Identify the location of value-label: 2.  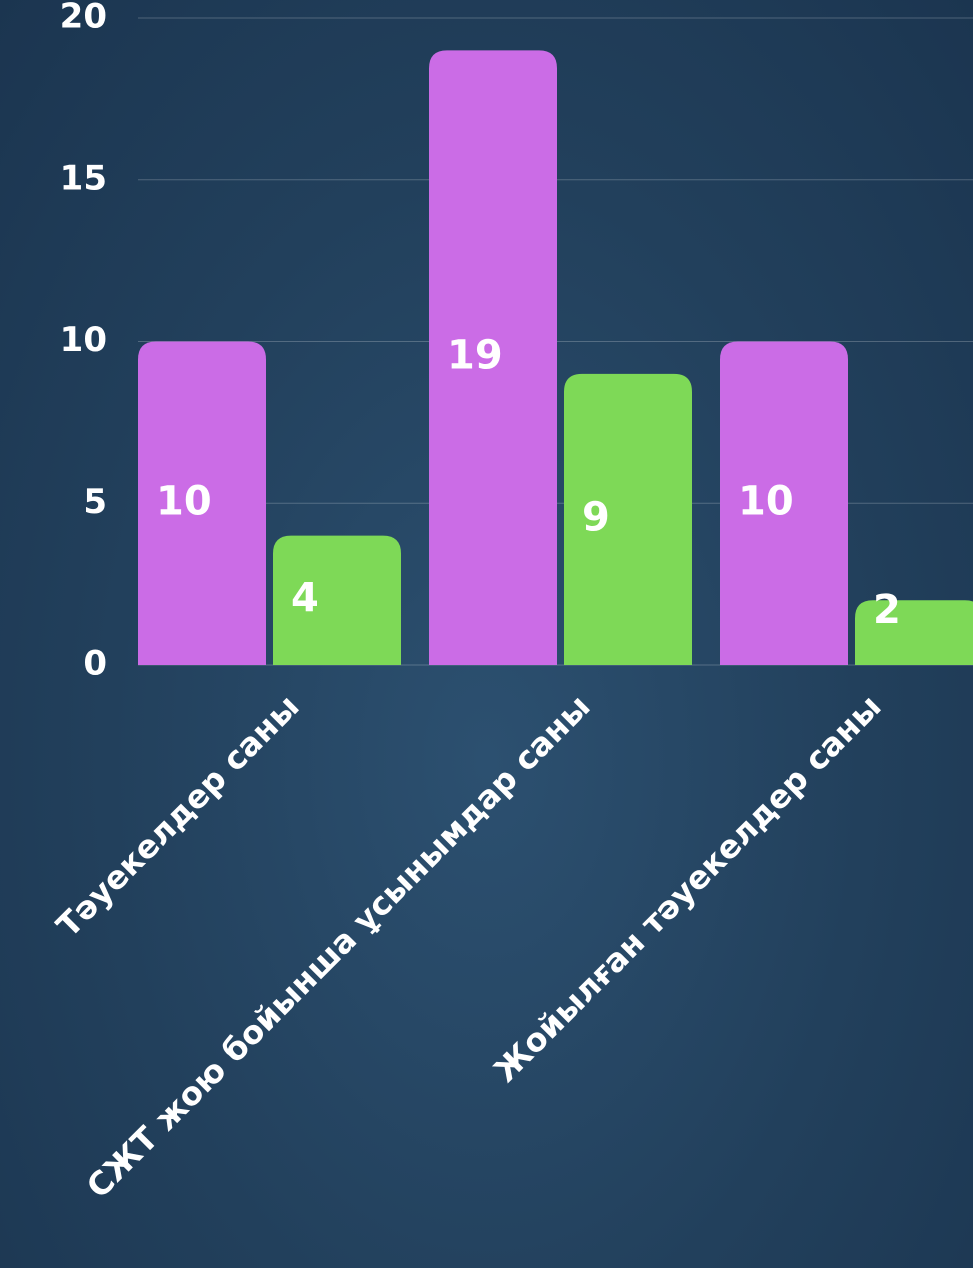
(887, 610).